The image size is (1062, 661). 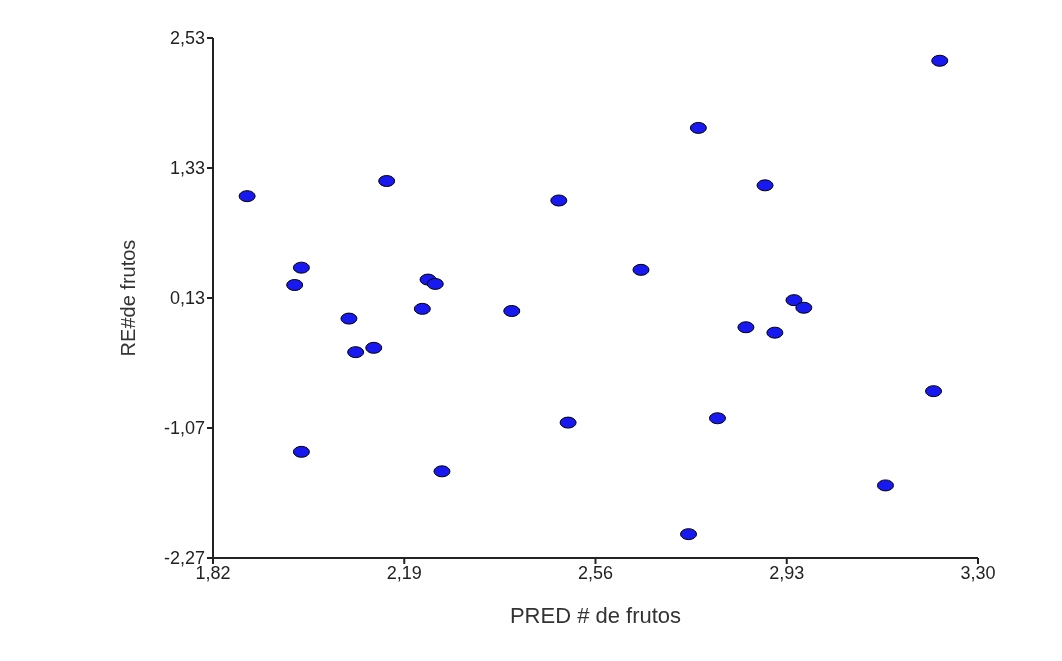 I want to click on x-tick-label: 2,19, so click(x=404, y=572).